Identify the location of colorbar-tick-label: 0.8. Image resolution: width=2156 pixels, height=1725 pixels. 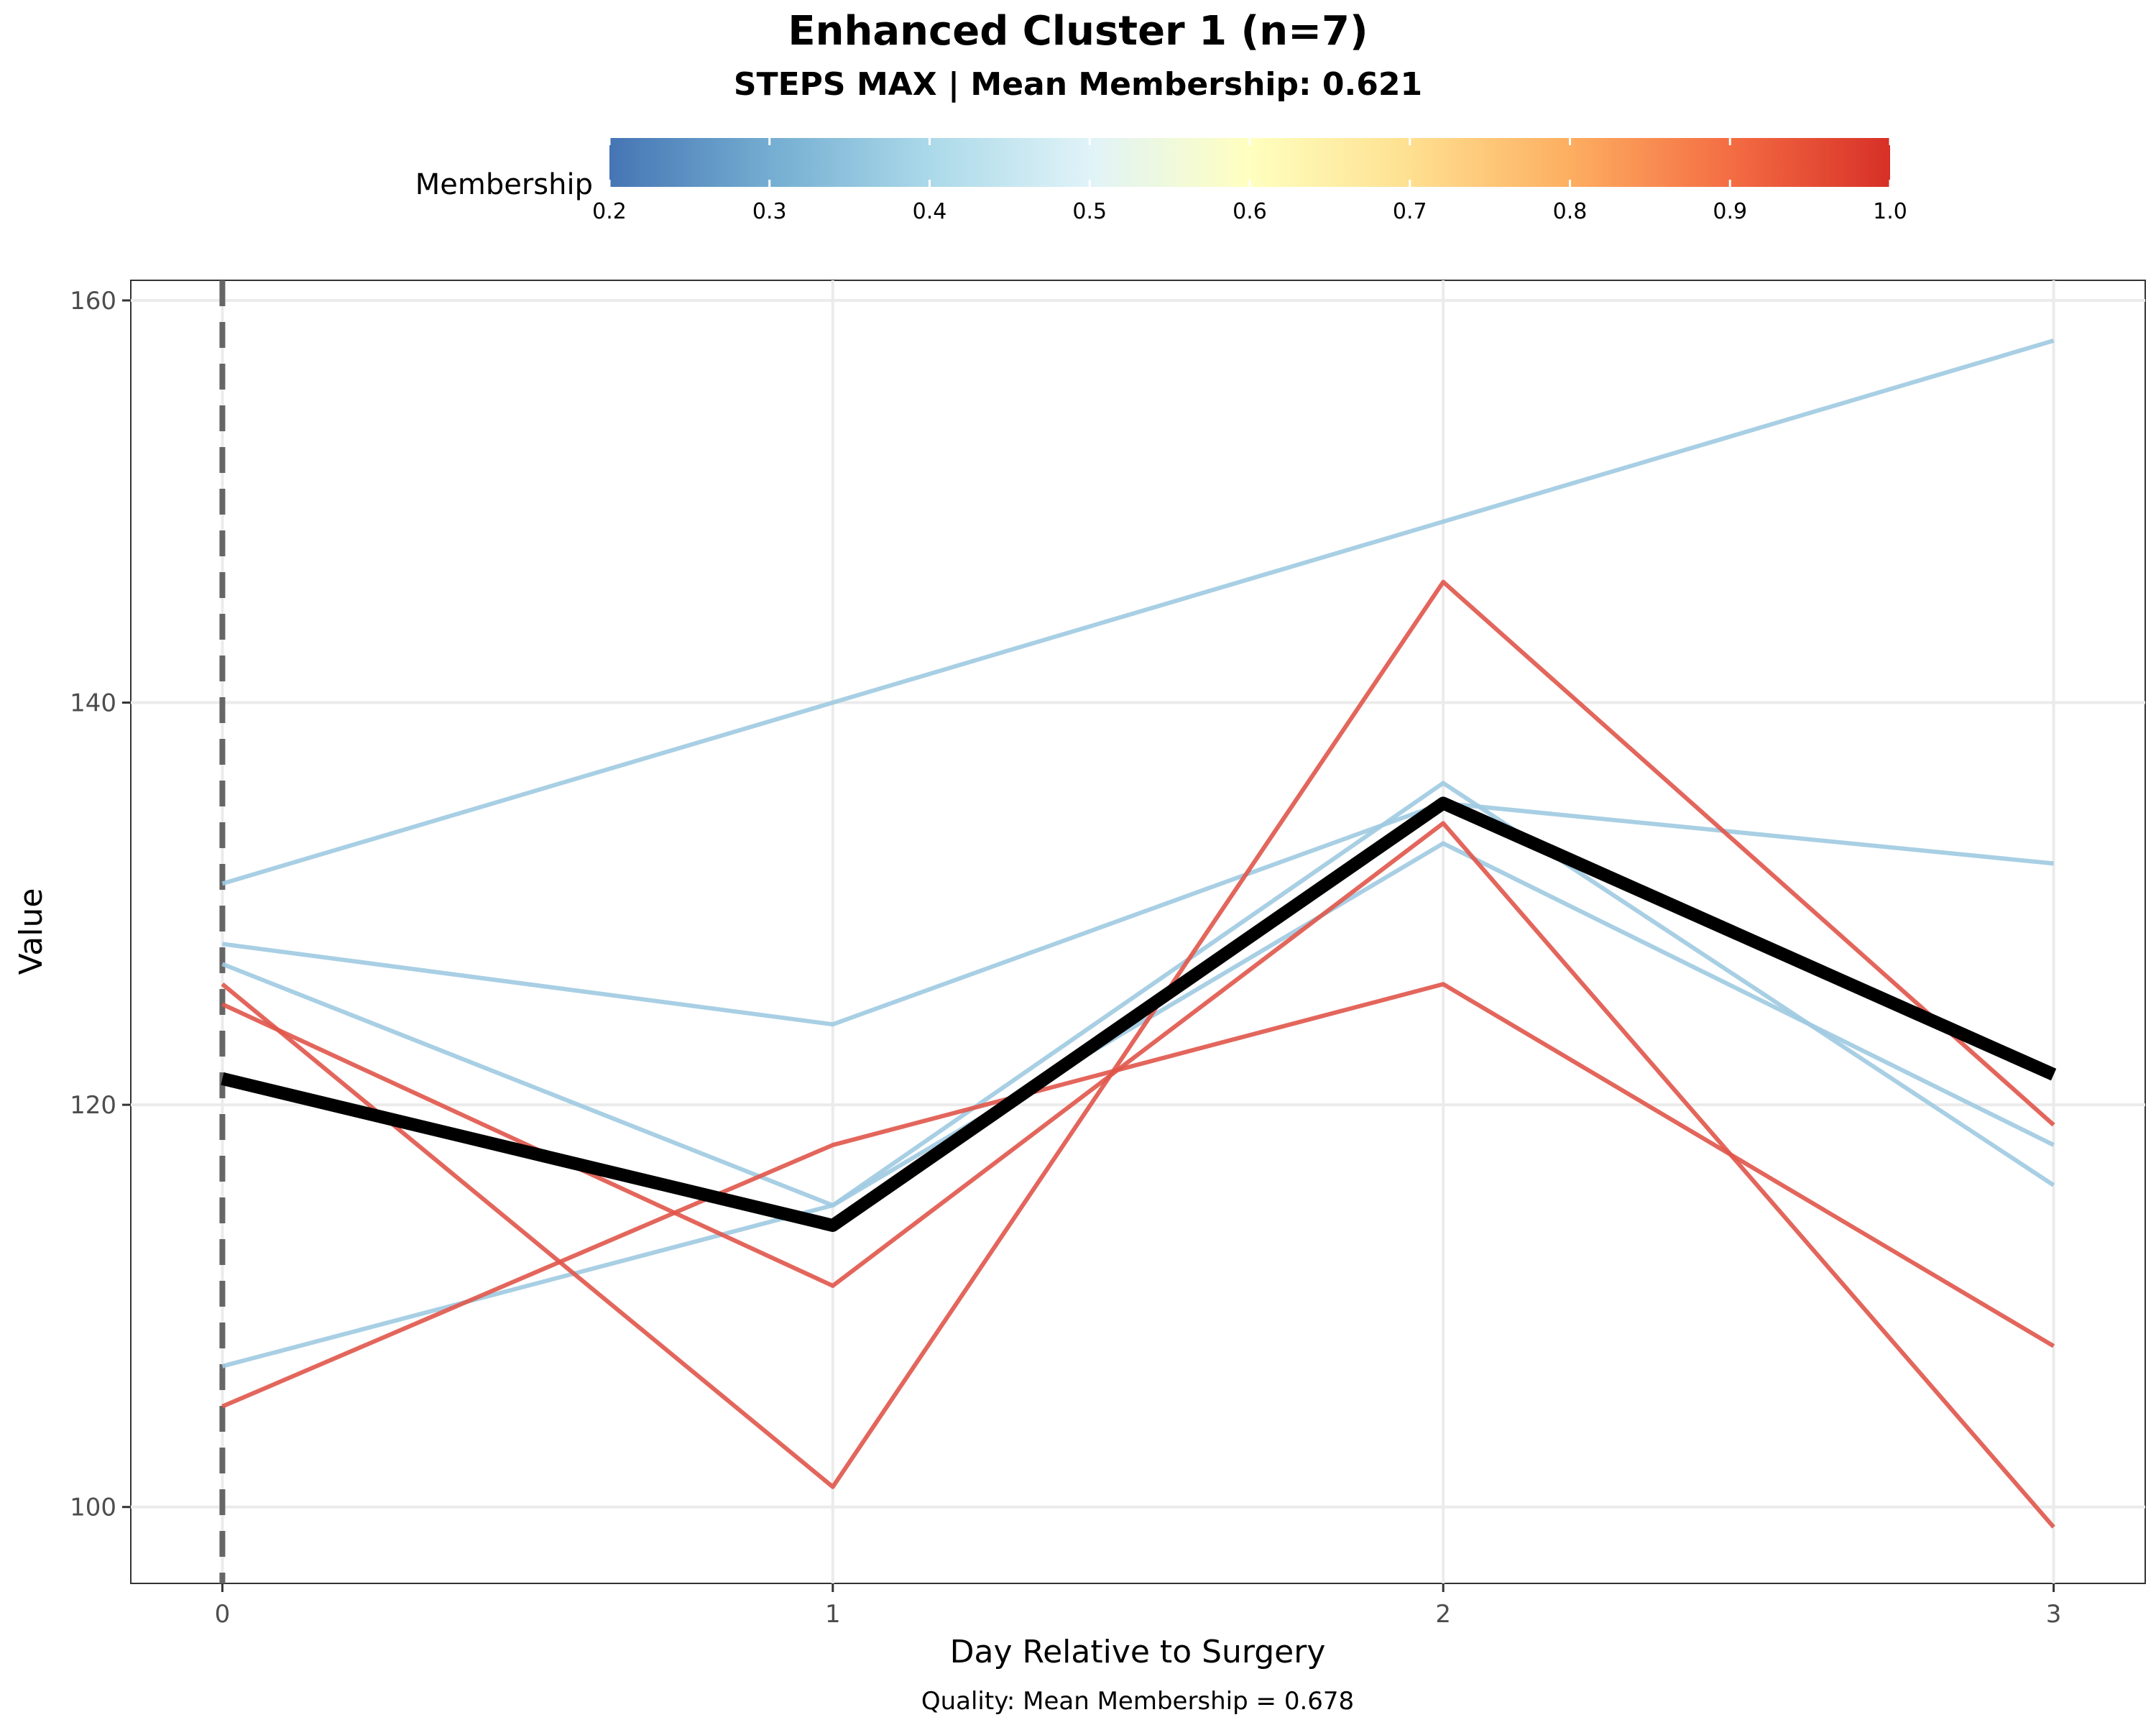
(1571, 211).